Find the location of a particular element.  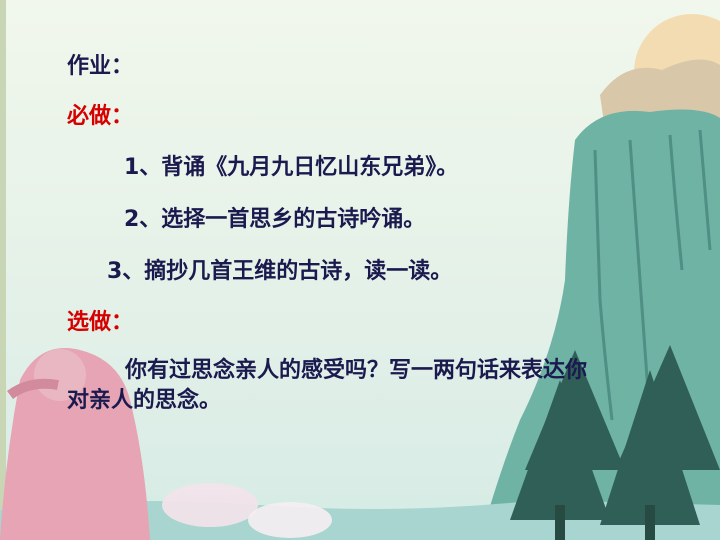

required-item-2: 2、选择一首思乡的古诗吟诵。 is located at coordinates (275, 219).